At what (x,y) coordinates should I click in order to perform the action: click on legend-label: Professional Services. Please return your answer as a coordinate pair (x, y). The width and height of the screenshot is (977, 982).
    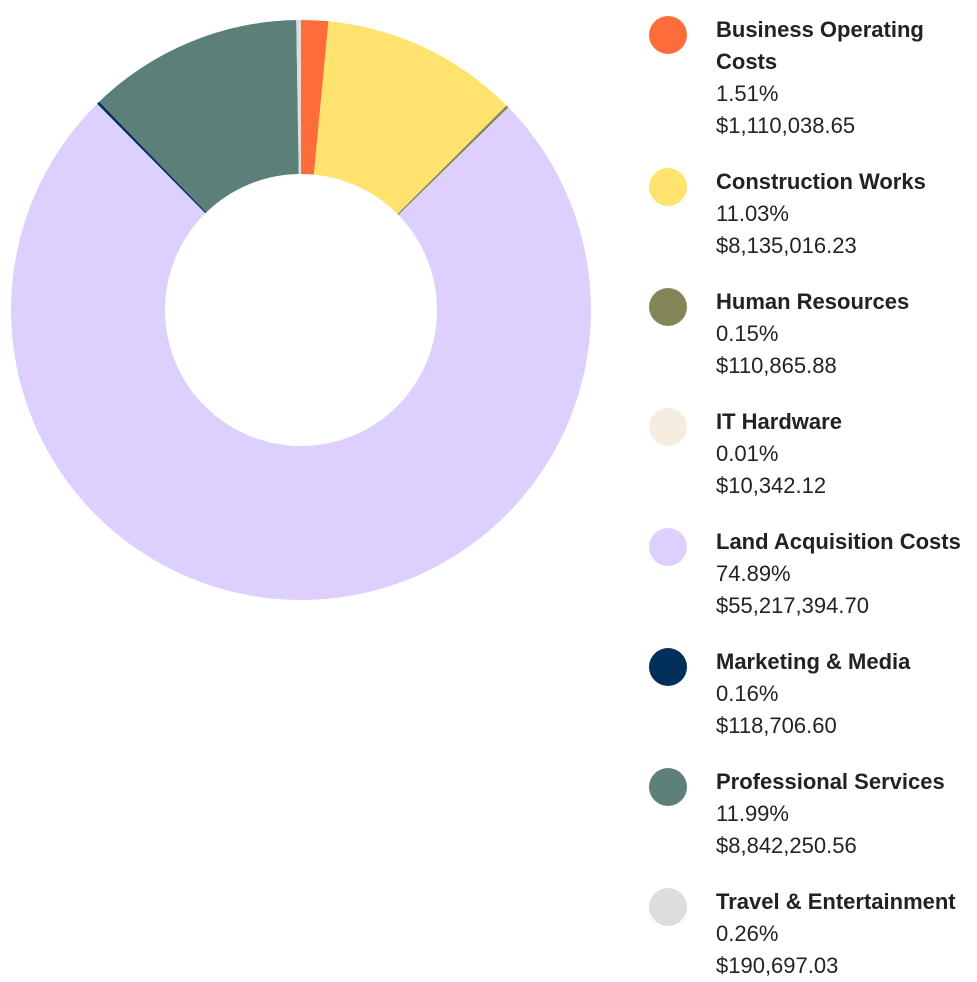
    Looking at the image, I should click on (830, 781).